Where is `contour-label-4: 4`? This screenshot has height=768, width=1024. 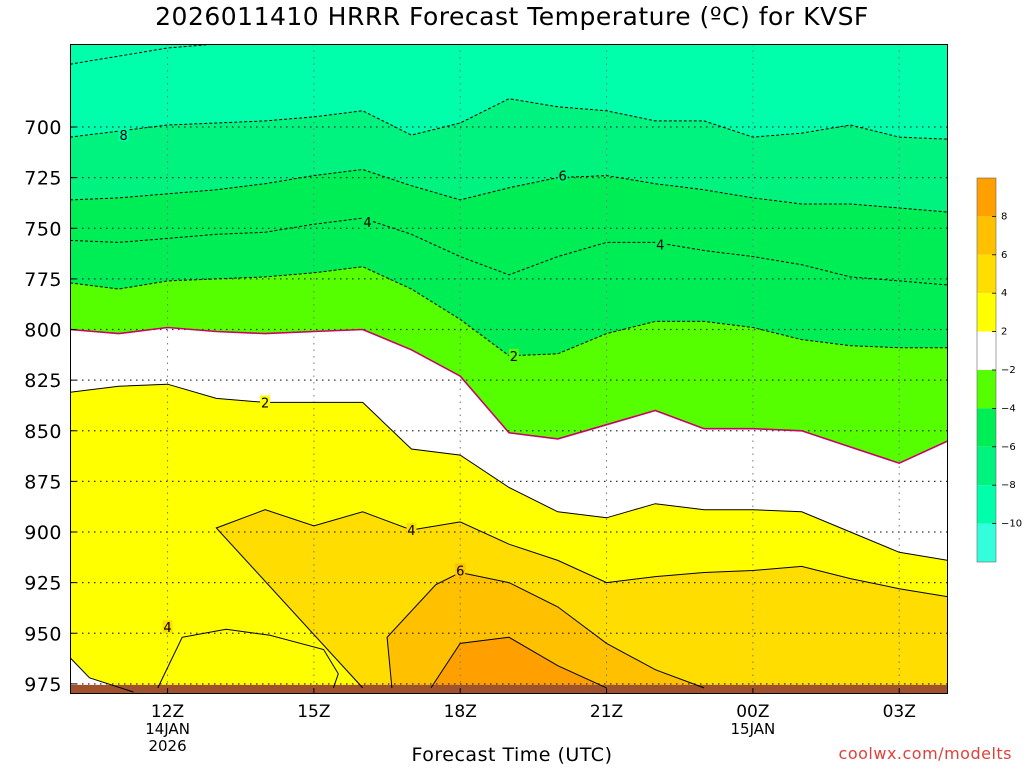
contour-label-4: 4 is located at coordinates (660, 245).